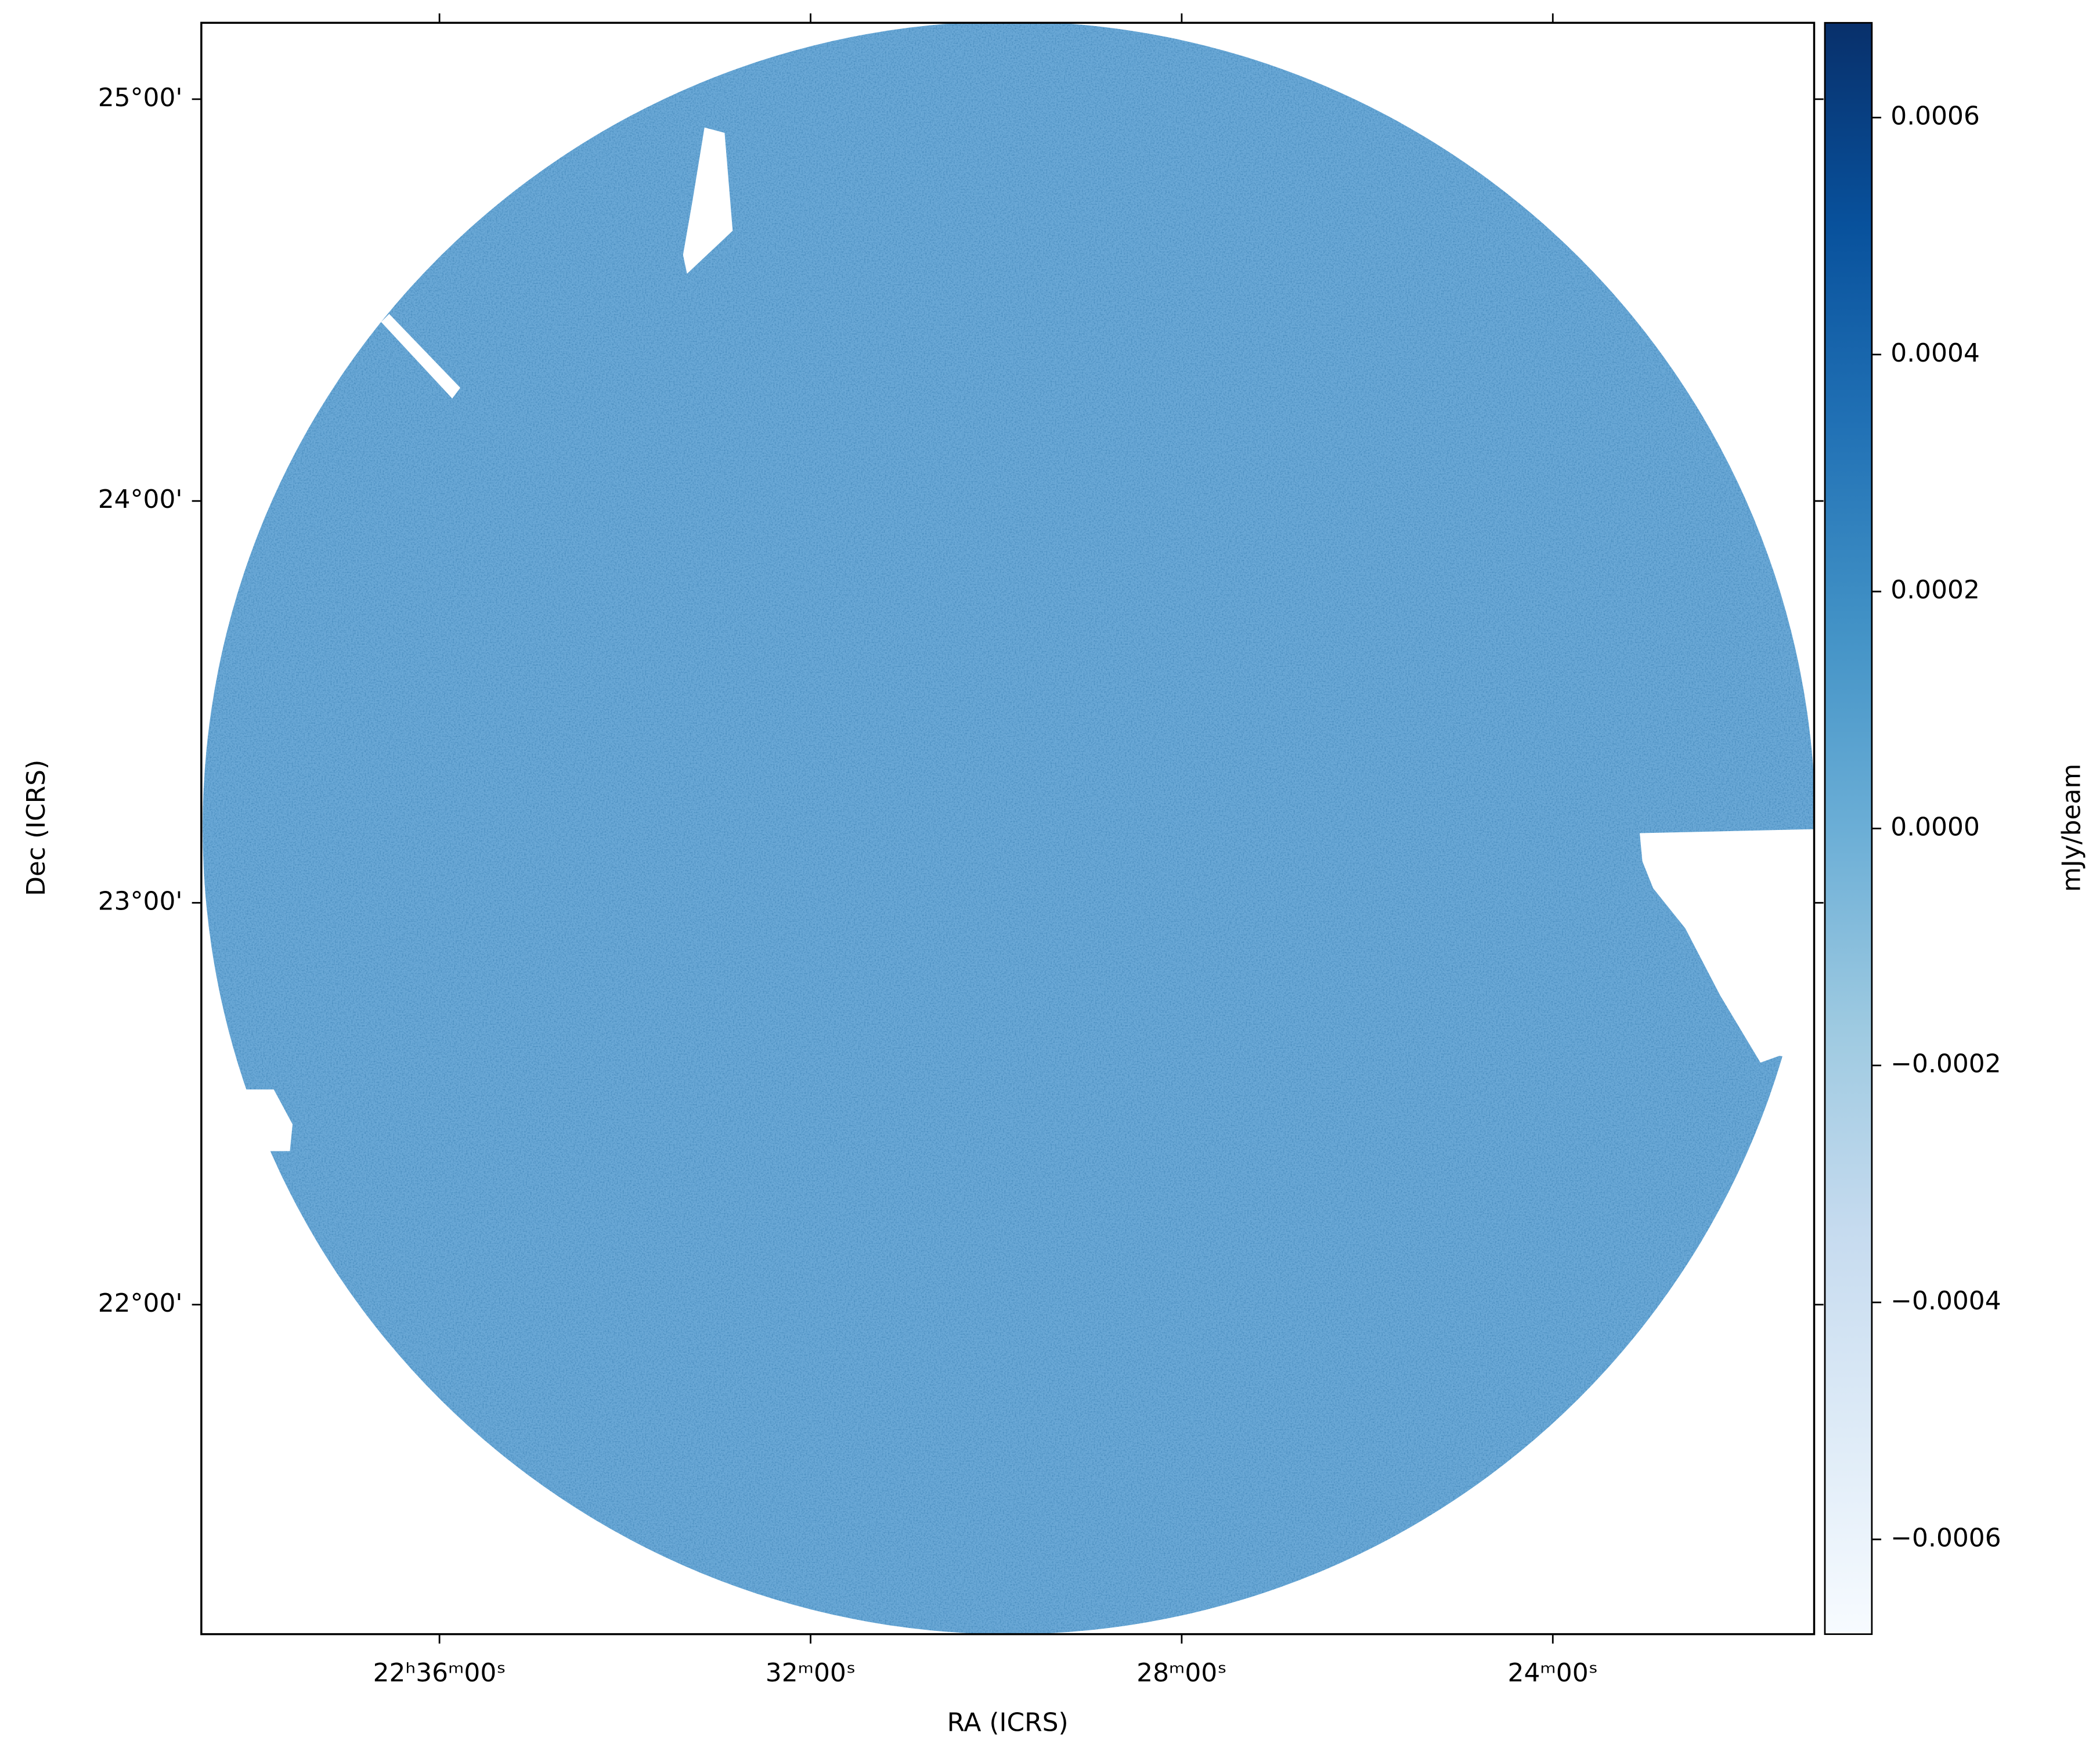  What do you see at coordinates (1945, 1064) in the screenshot?
I see `colorbar-tick-label: −0.0002` at bounding box center [1945, 1064].